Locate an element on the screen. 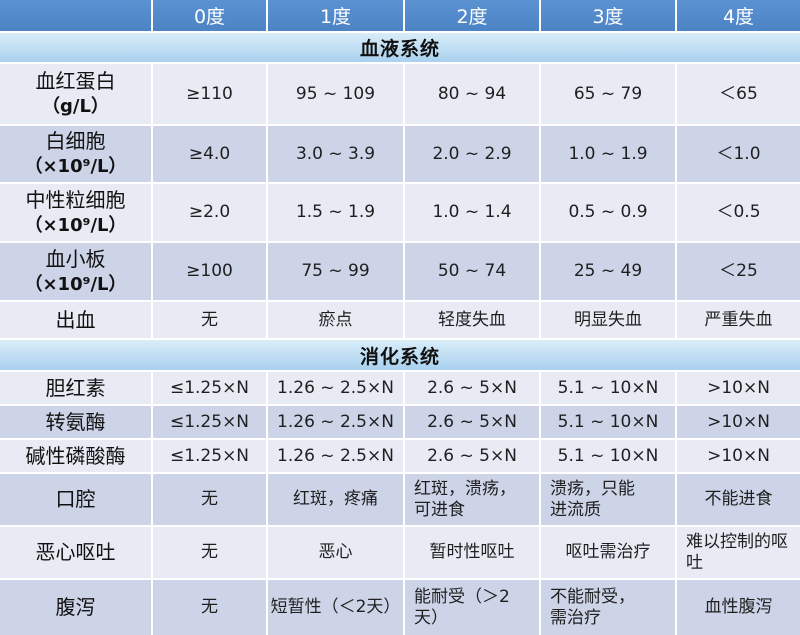 The width and height of the screenshot is (800, 635). grade-0-cell: 无 is located at coordinates (210, 607).